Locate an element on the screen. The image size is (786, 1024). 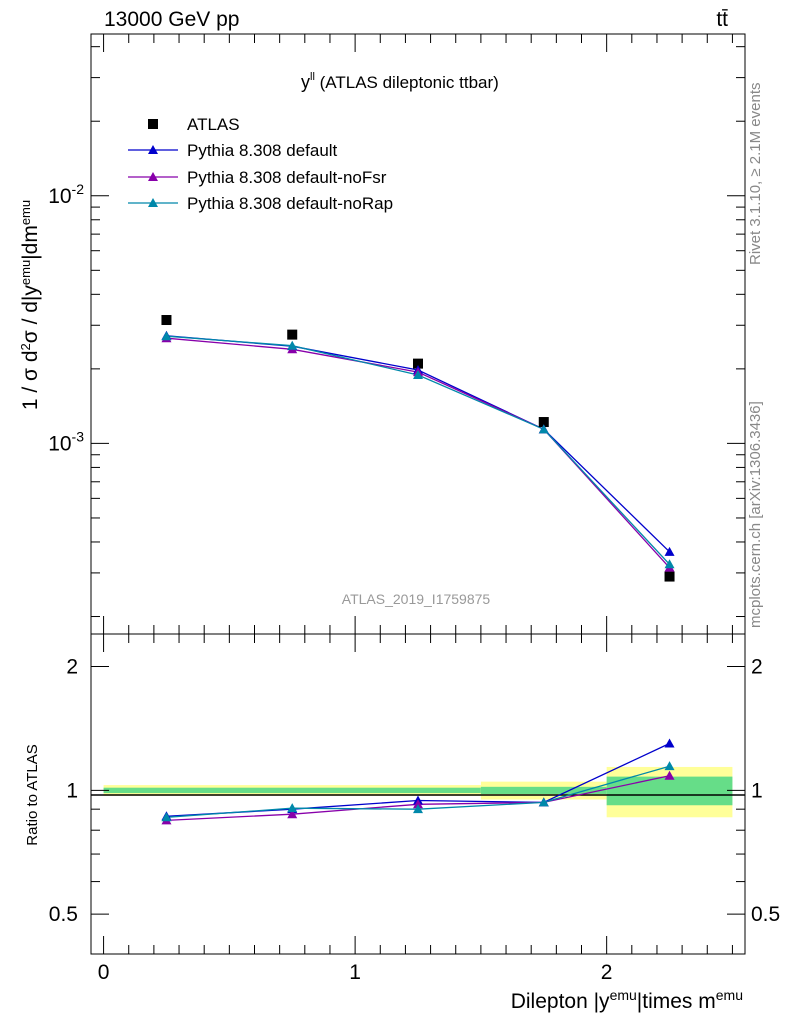
plot-title-main: y is located at coordinates (305, 82).